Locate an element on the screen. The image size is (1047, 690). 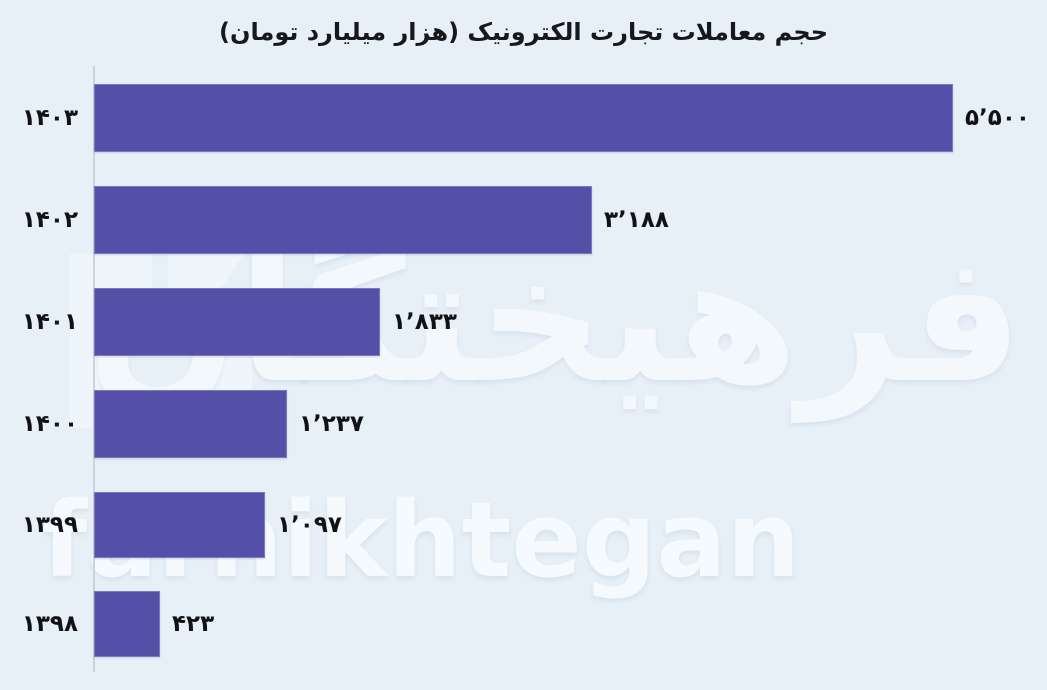
bar-value-label: ۵٬۵۰۰ is located at coordinates (997, 118).